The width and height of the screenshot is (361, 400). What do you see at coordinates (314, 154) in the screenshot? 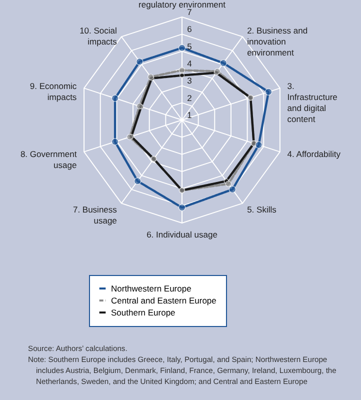
I see `spoke-label: 4. Affordability` at bounding box center [314, 154].